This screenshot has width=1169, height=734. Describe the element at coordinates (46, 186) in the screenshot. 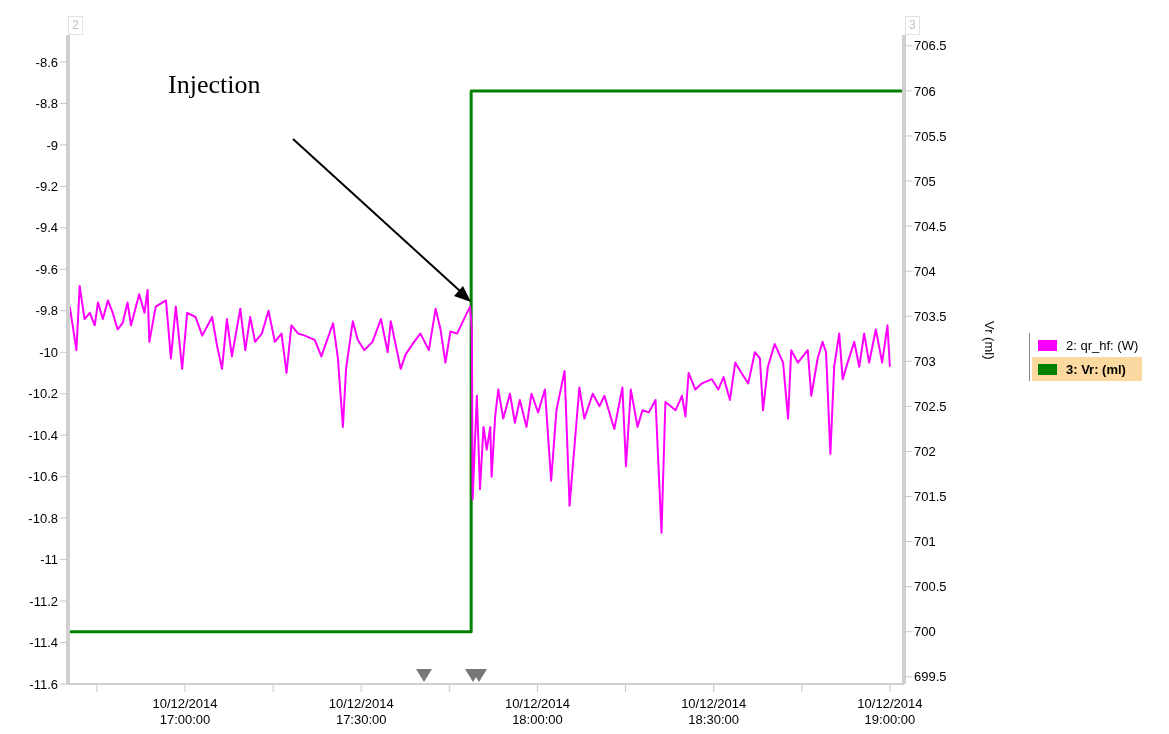

I see `y-tick-label: -9.2` at that location.